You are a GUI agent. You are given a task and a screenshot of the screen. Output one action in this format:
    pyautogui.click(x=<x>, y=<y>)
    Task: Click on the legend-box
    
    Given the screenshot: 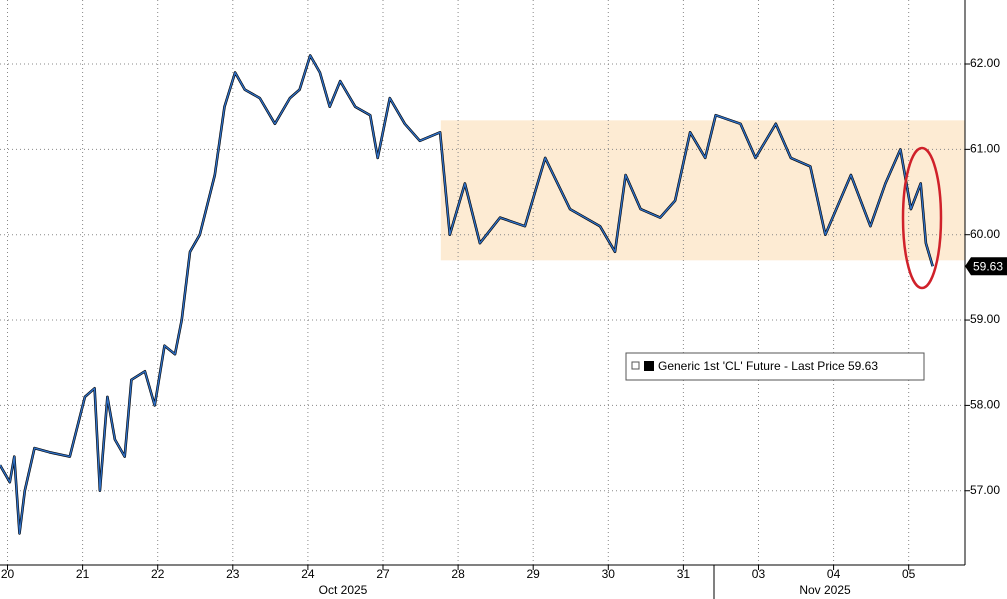 What is the action you would take?
    pyautogui.click(x=775, y=366)
    